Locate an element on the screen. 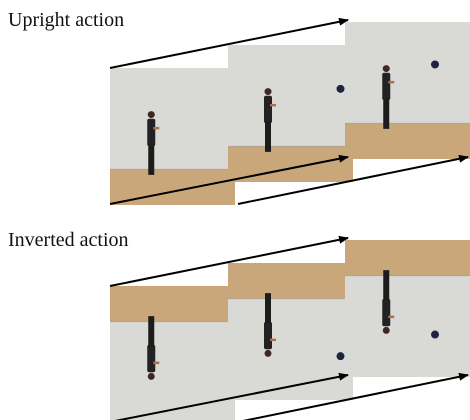 The width and height of the screenshot is (470, 420). upright-label: Upright action is located at coordinates (66, 20).